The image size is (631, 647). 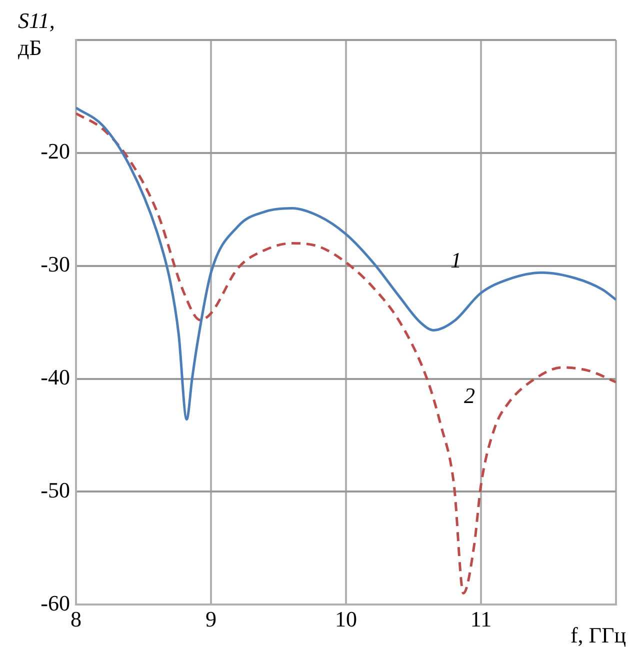 I want to click on series-label: 2, so click(x=469, y=395).